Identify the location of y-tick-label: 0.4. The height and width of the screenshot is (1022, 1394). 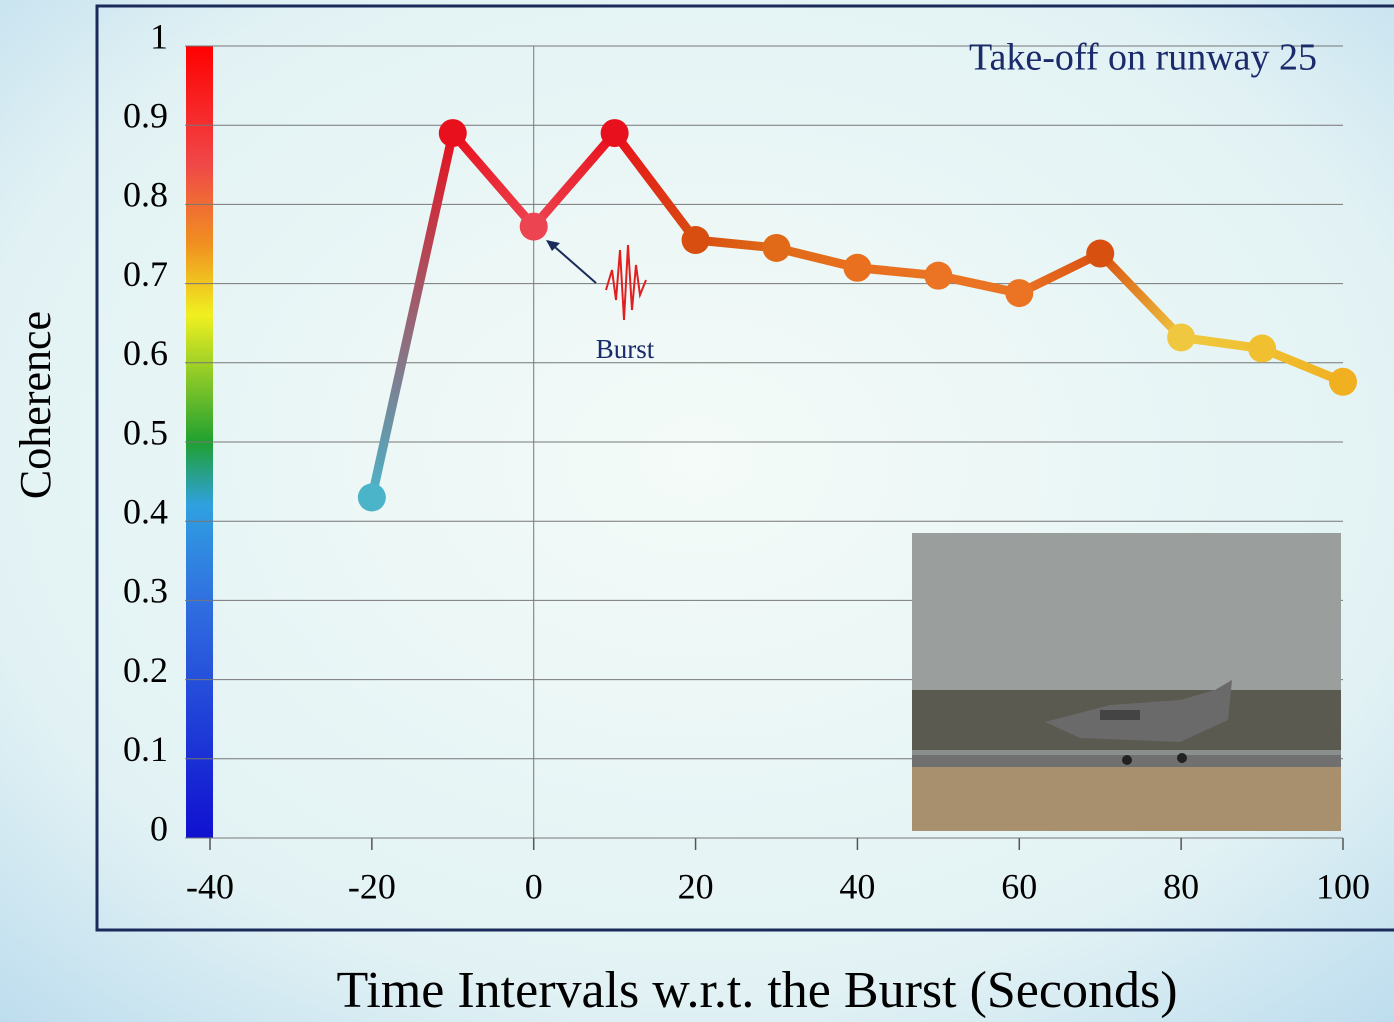
(145, 511).